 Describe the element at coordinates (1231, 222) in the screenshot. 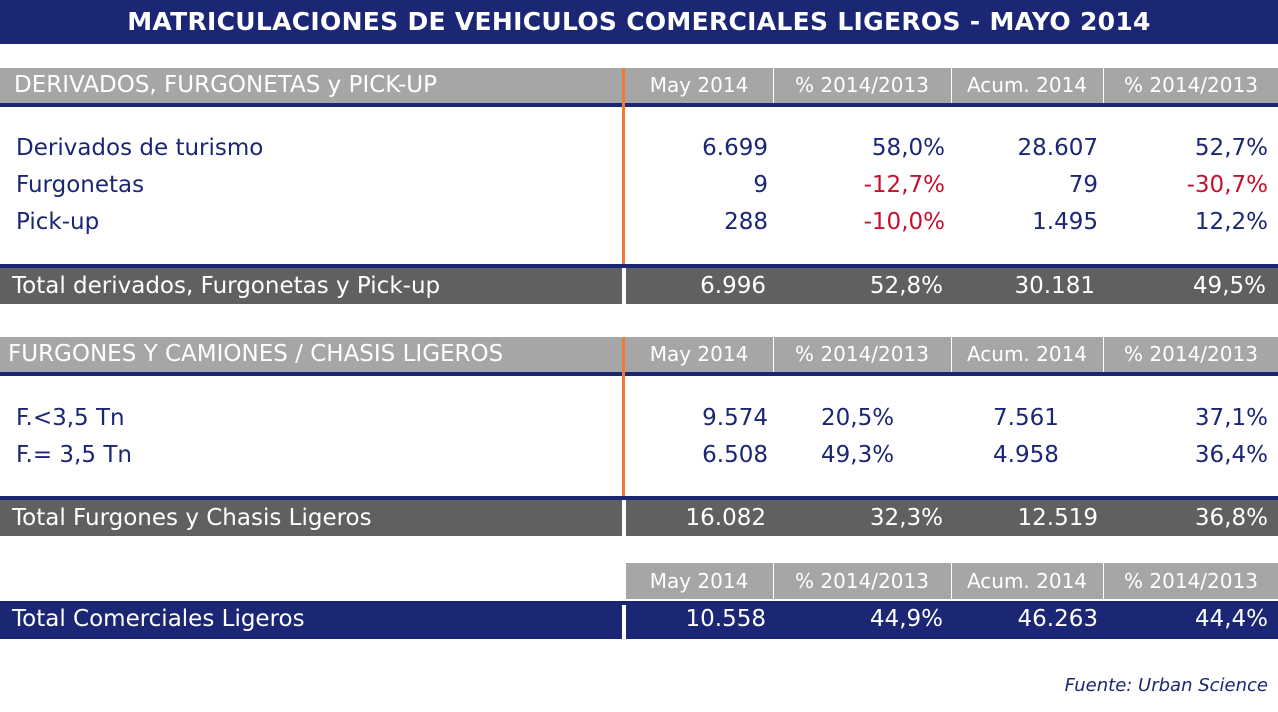

I see `cell-pct-acum: 12,2%` at that location.